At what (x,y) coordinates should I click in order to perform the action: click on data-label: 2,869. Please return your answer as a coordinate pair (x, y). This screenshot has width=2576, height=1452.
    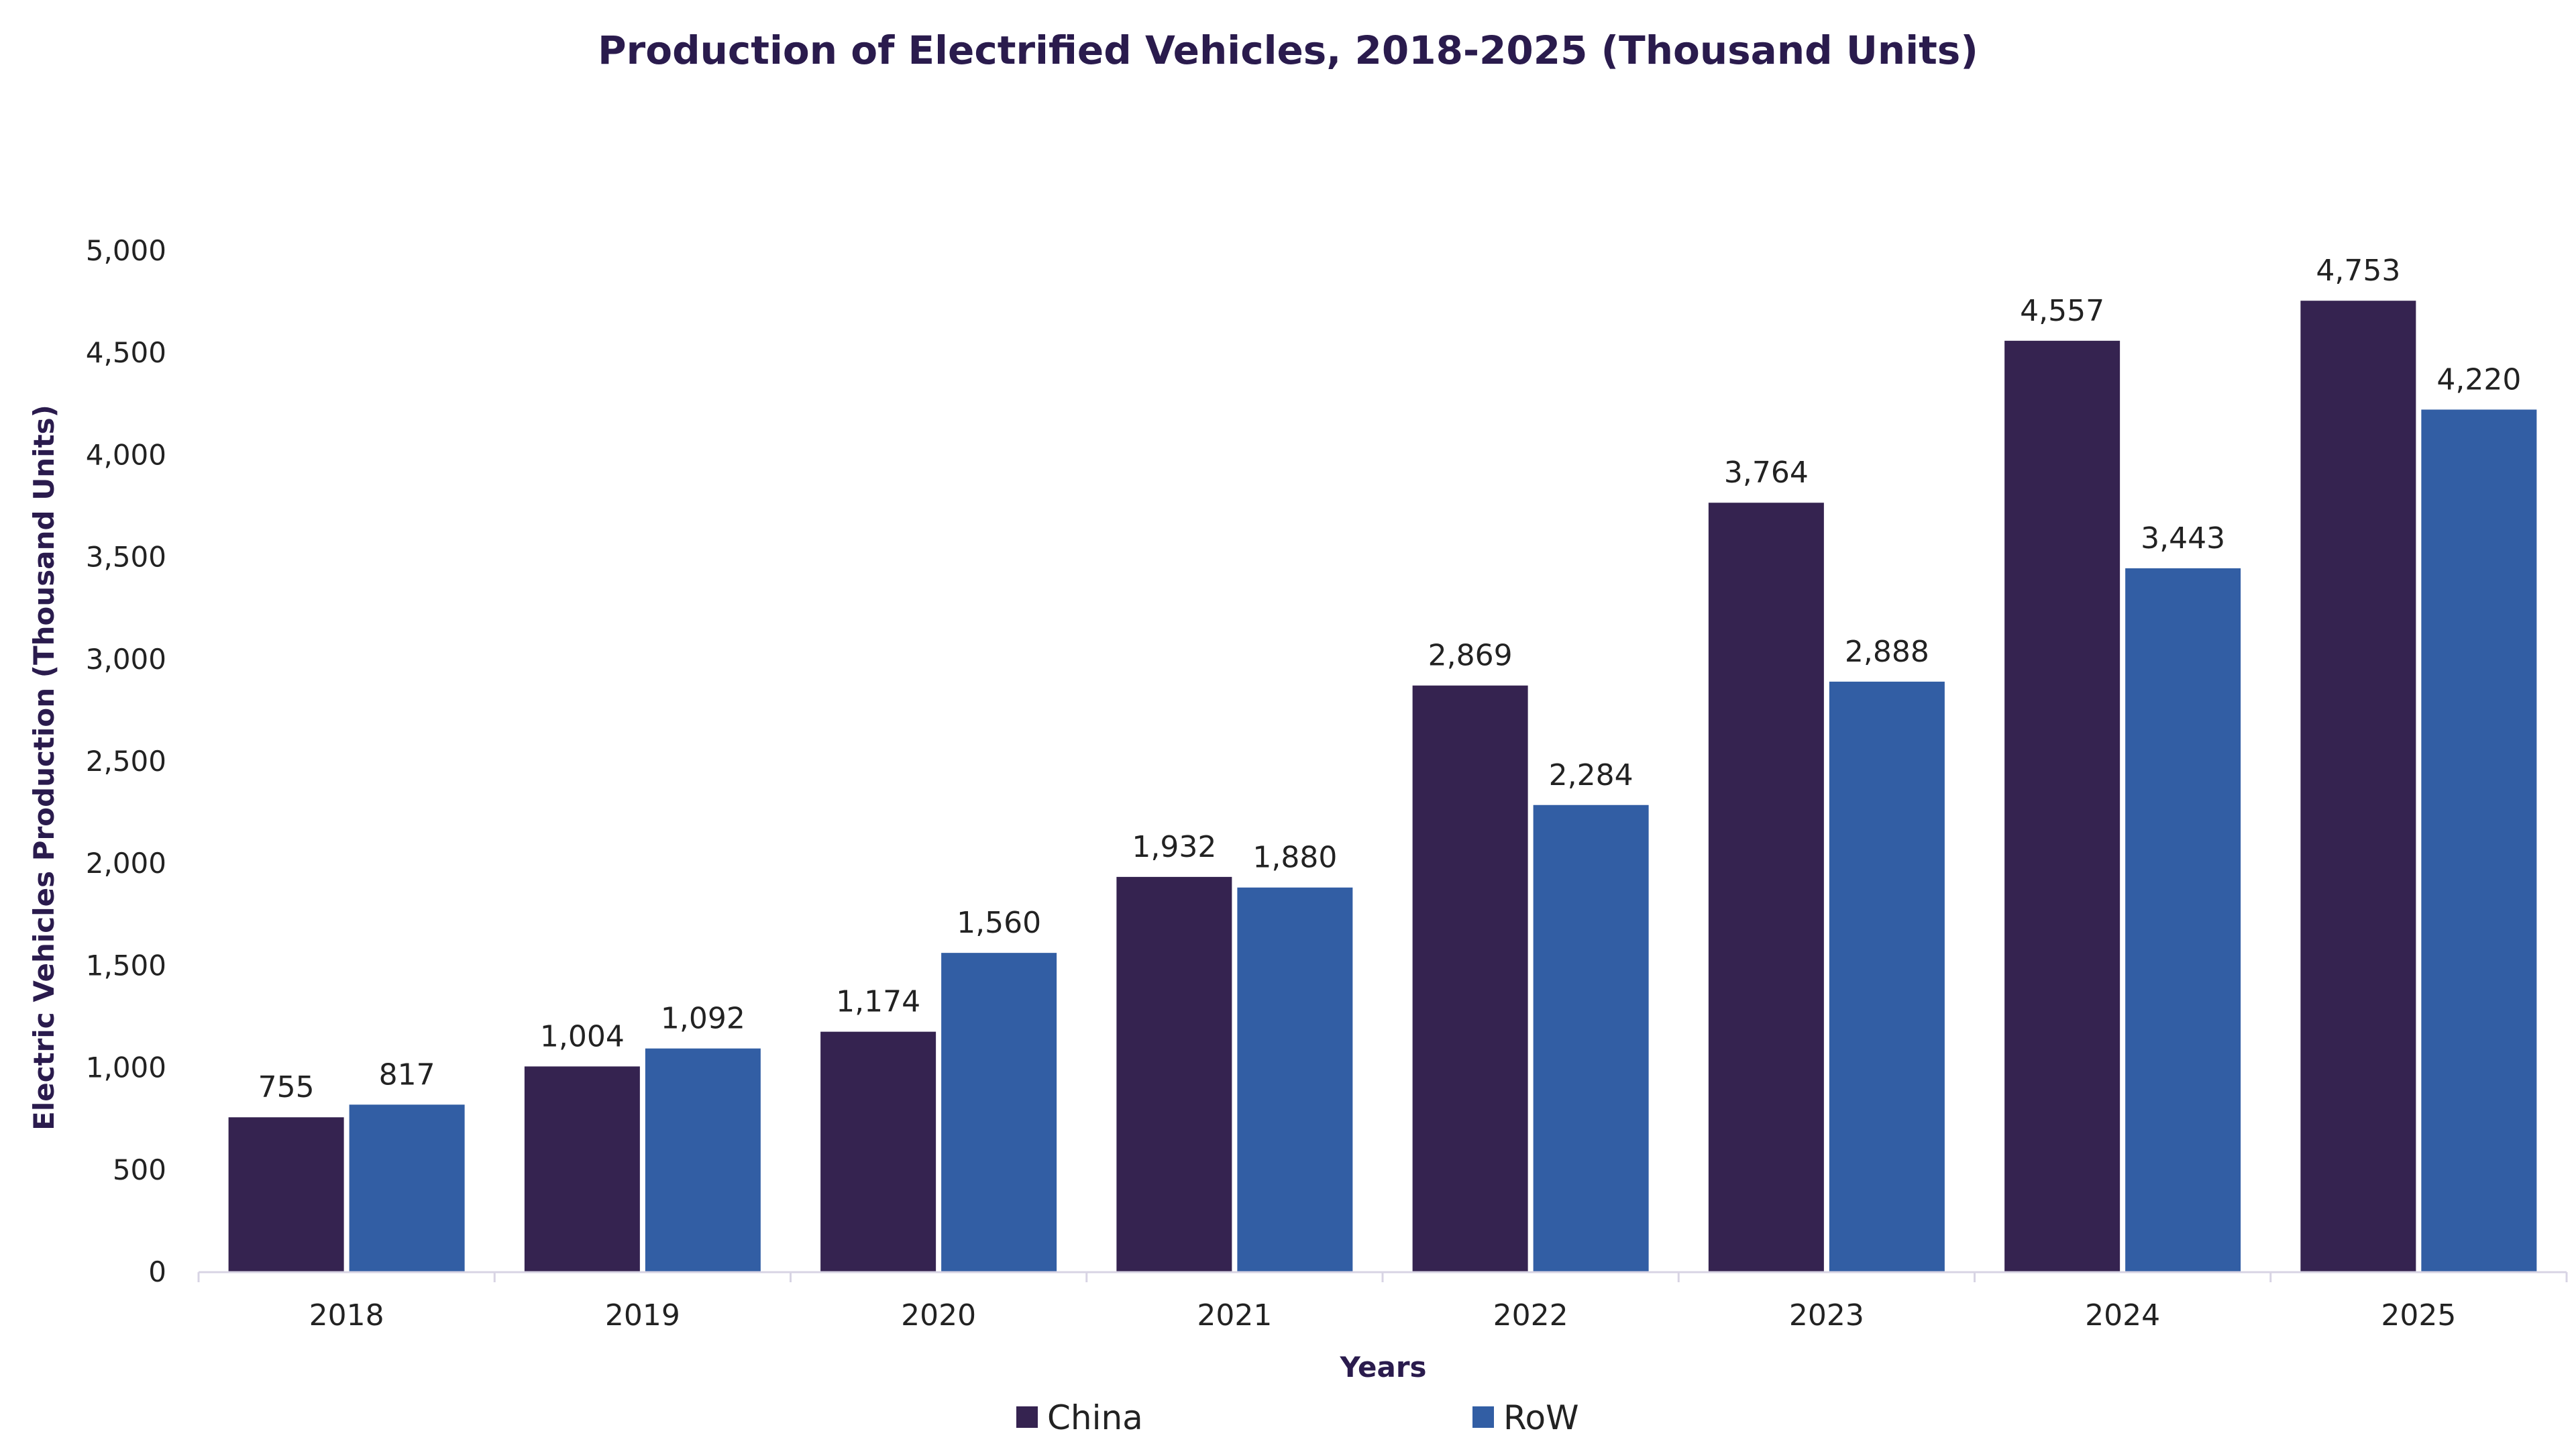
    Looking at the image, I should click on (1470, 656).